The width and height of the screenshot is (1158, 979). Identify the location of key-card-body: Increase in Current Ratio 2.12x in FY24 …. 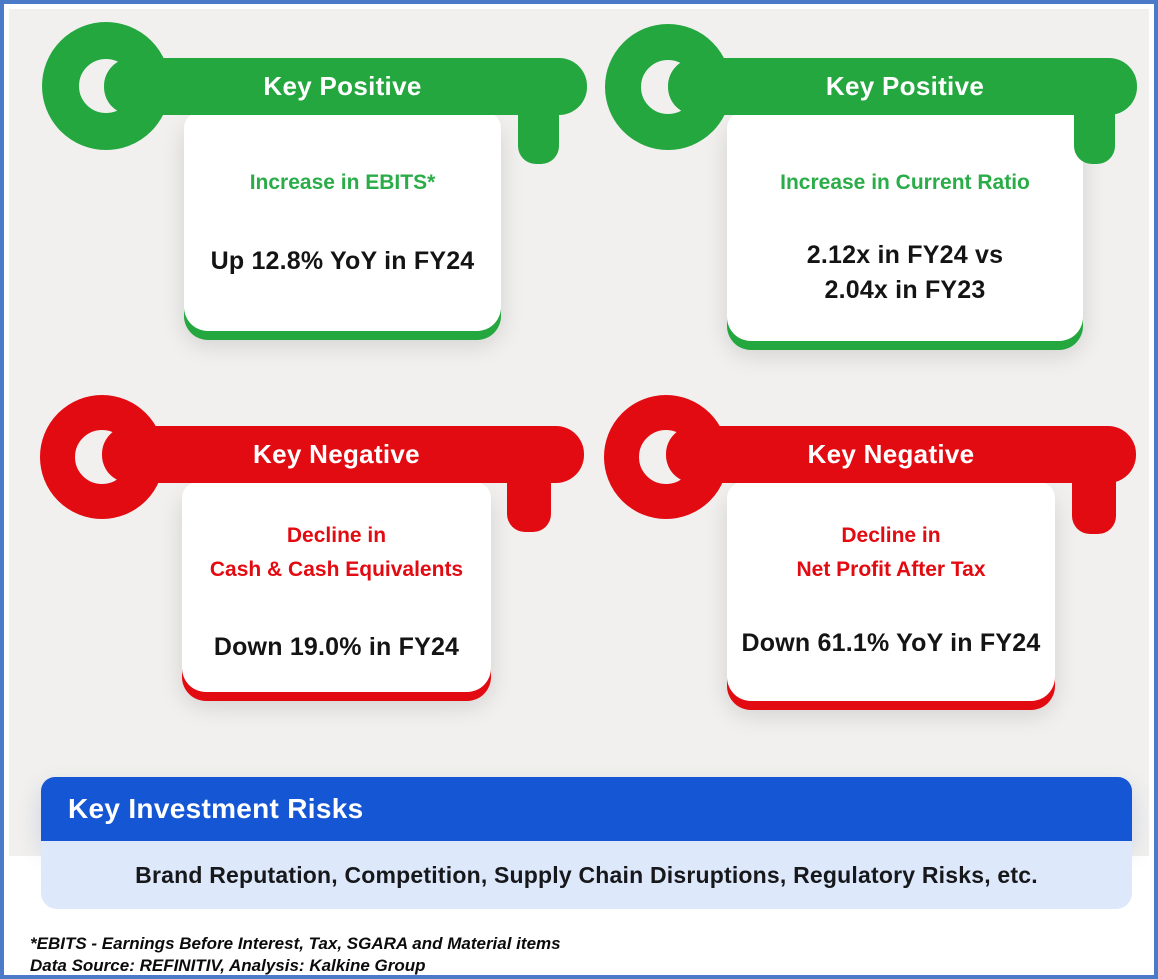
(905, 226).